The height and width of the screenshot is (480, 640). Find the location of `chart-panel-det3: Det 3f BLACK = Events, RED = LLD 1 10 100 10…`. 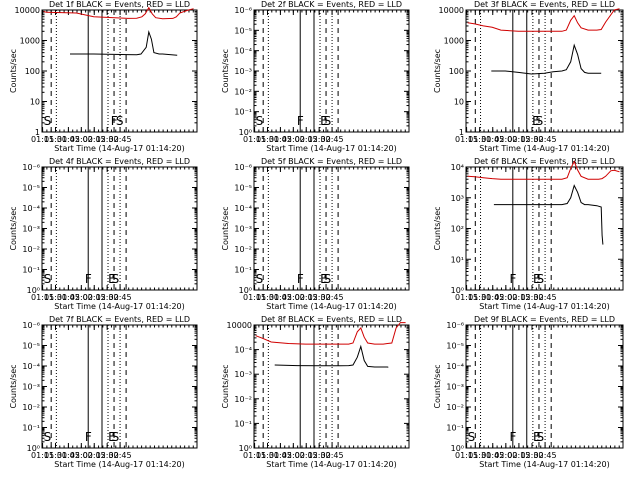

chart-panel-det3: Det 3f BLACK = Events, RED = LLD 1 10 100 10… is located at coordinates (528, 76).